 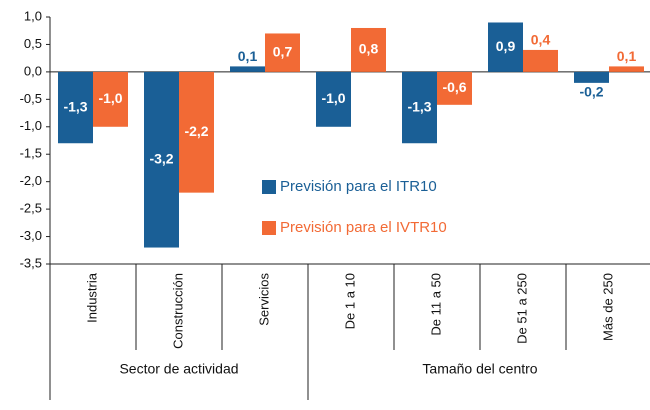 I want to click on value-label: -3,2, so click(x=161, y=158).